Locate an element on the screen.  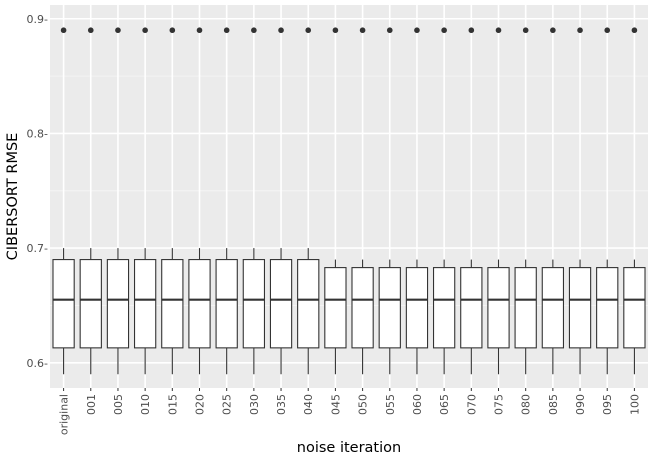
x-tick-label: 015 is located at coordinates (172, 404).